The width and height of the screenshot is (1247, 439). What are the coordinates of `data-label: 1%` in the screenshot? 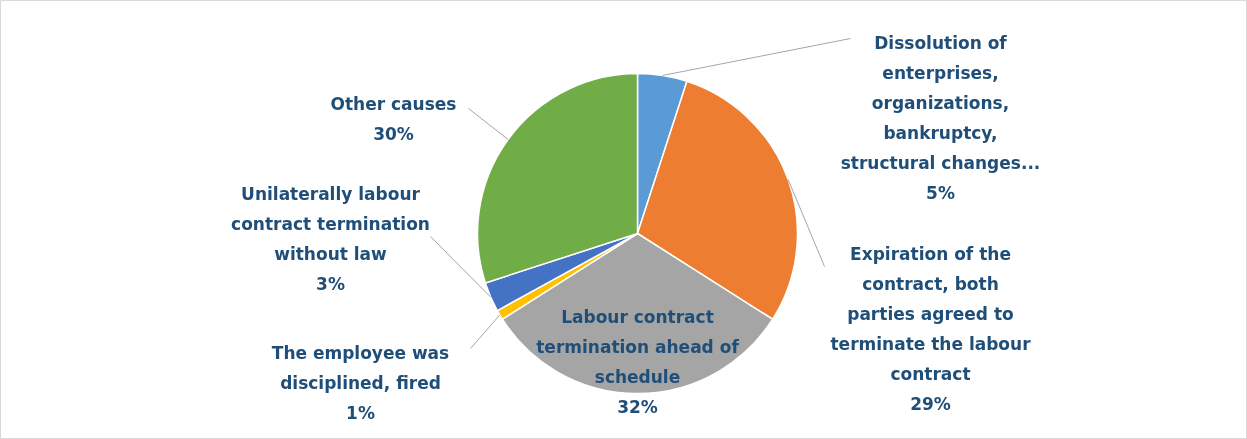 It's located at (360, 412).